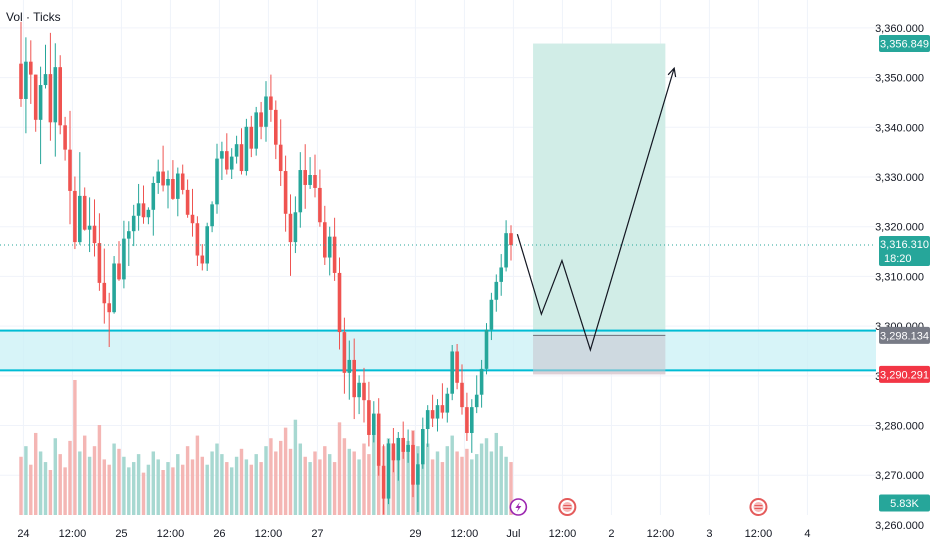  I want to click on projection-path, so click(596, 209).